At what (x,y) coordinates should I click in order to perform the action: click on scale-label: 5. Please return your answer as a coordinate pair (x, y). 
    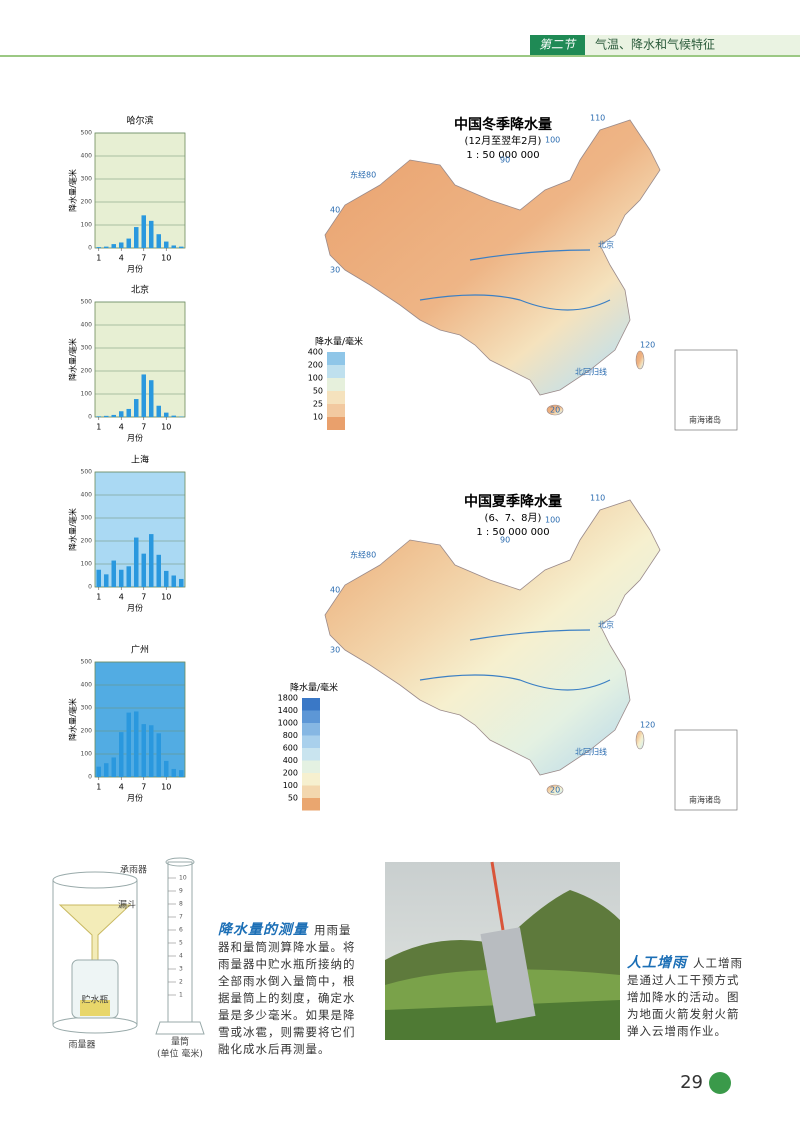
    Looking at the image, I should click on (181, 943).